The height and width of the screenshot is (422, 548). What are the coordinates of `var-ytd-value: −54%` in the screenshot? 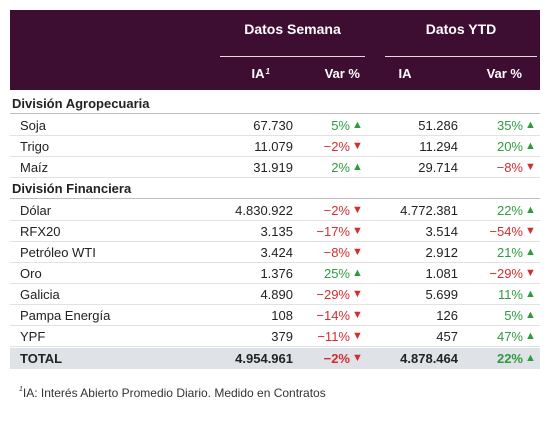 It's located at (506, 231).